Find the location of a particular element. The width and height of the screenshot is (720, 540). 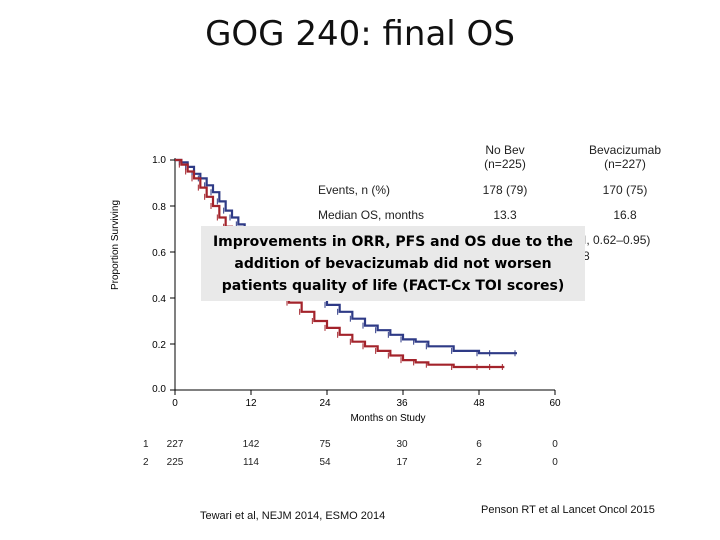

arm2-header-name: Bevacizumab is located at coordinates (625, 150).